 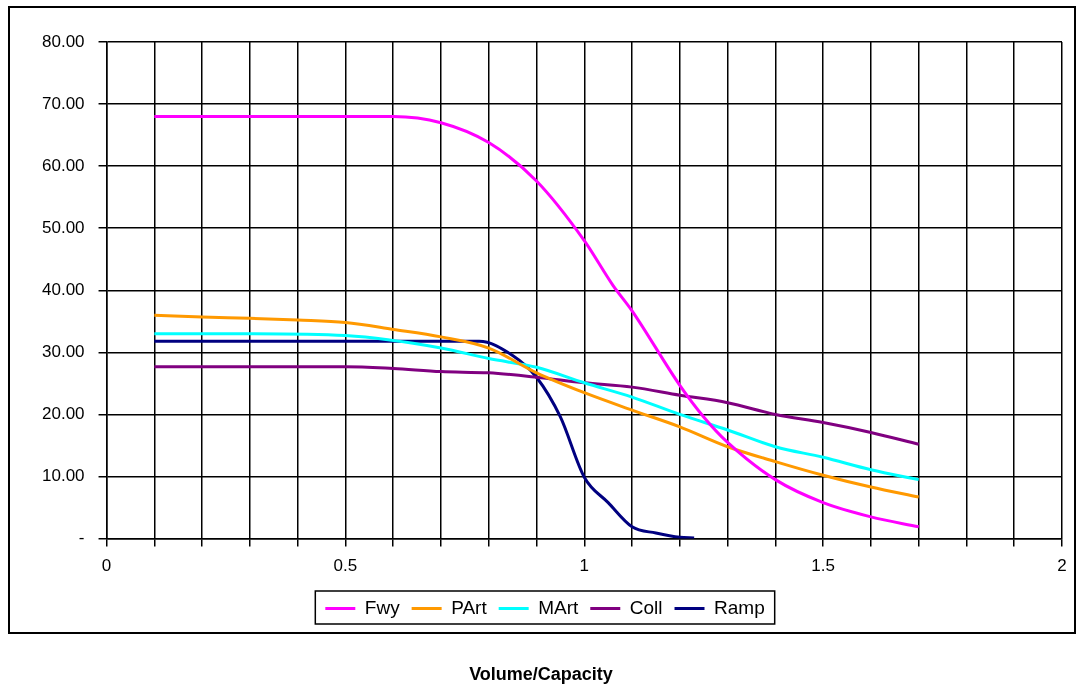 What do you see at coordinates (63, 227) in the screenshot?
I see `y-tick-label: 50.00` at bounding box center [63, 227].